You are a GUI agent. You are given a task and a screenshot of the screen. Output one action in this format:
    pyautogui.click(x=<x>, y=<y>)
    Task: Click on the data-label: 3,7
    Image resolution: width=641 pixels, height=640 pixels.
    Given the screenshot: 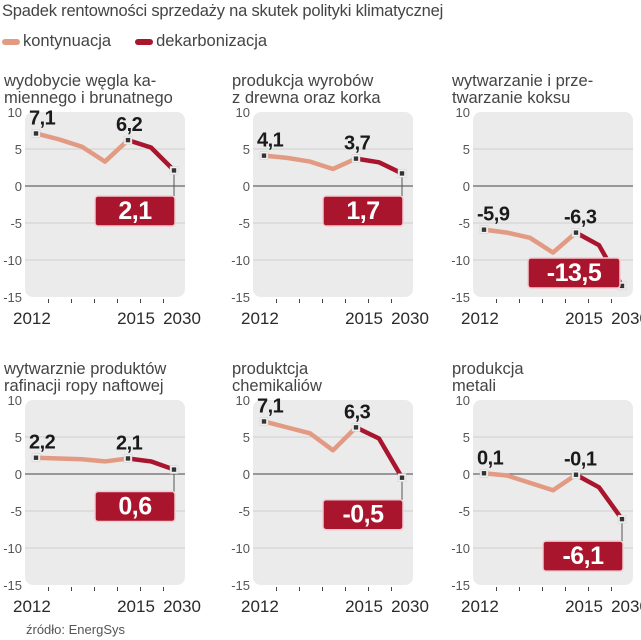 What is the action you would take?
    pyautogui.click(x=357, y=144)
    